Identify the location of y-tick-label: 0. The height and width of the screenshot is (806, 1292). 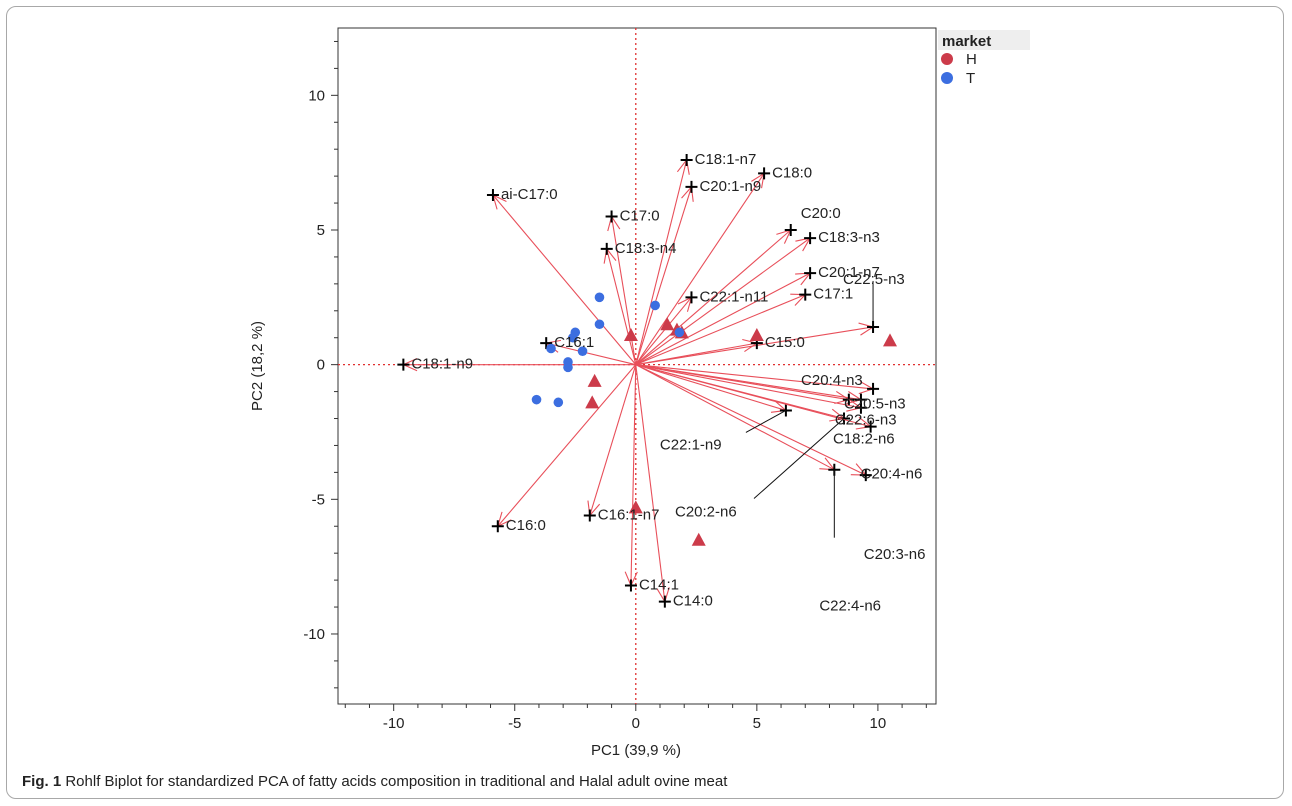
(321, 365).